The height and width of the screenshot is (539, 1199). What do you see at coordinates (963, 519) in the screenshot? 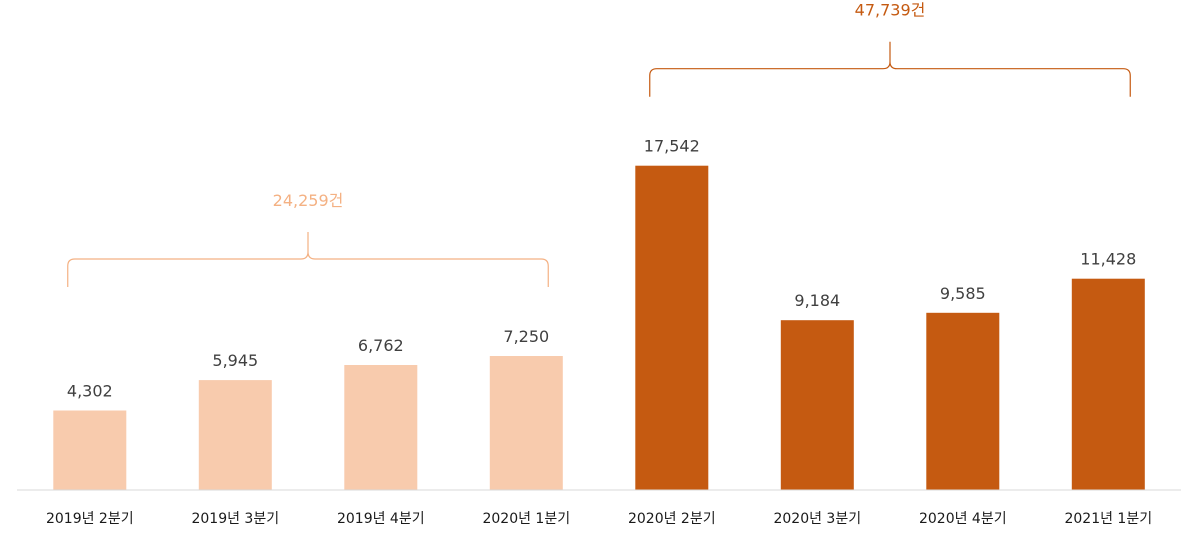
I see `x-tick-label-7: 2020년 4분기` at bounding box center [963, 519].